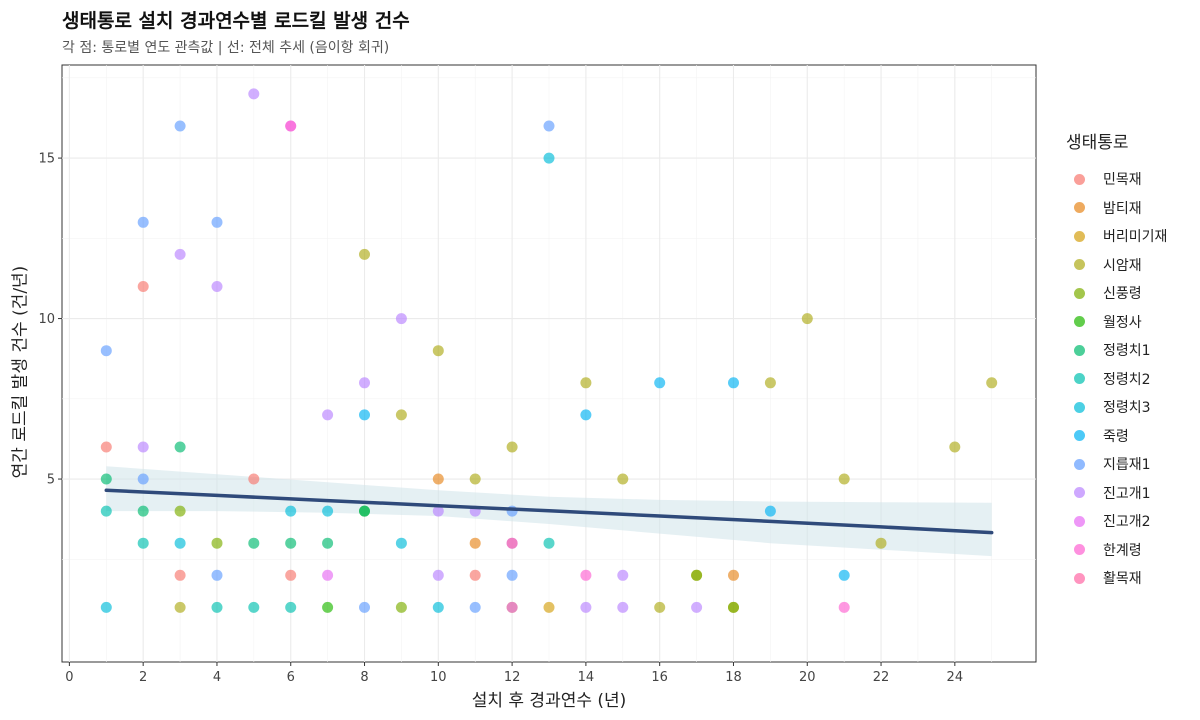  Describe the element at coordinates (659, 677) in the screenshot. I see `x-tick-label: 16` at that location.